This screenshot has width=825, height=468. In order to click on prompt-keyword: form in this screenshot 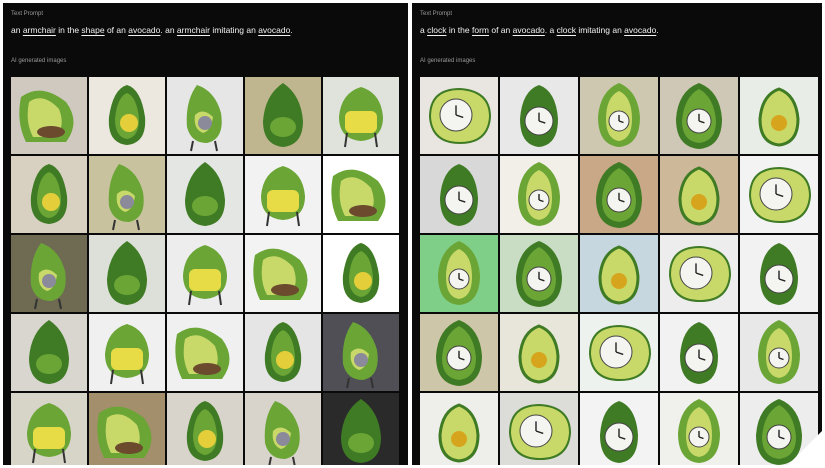, I will do `click(480, 30)`.